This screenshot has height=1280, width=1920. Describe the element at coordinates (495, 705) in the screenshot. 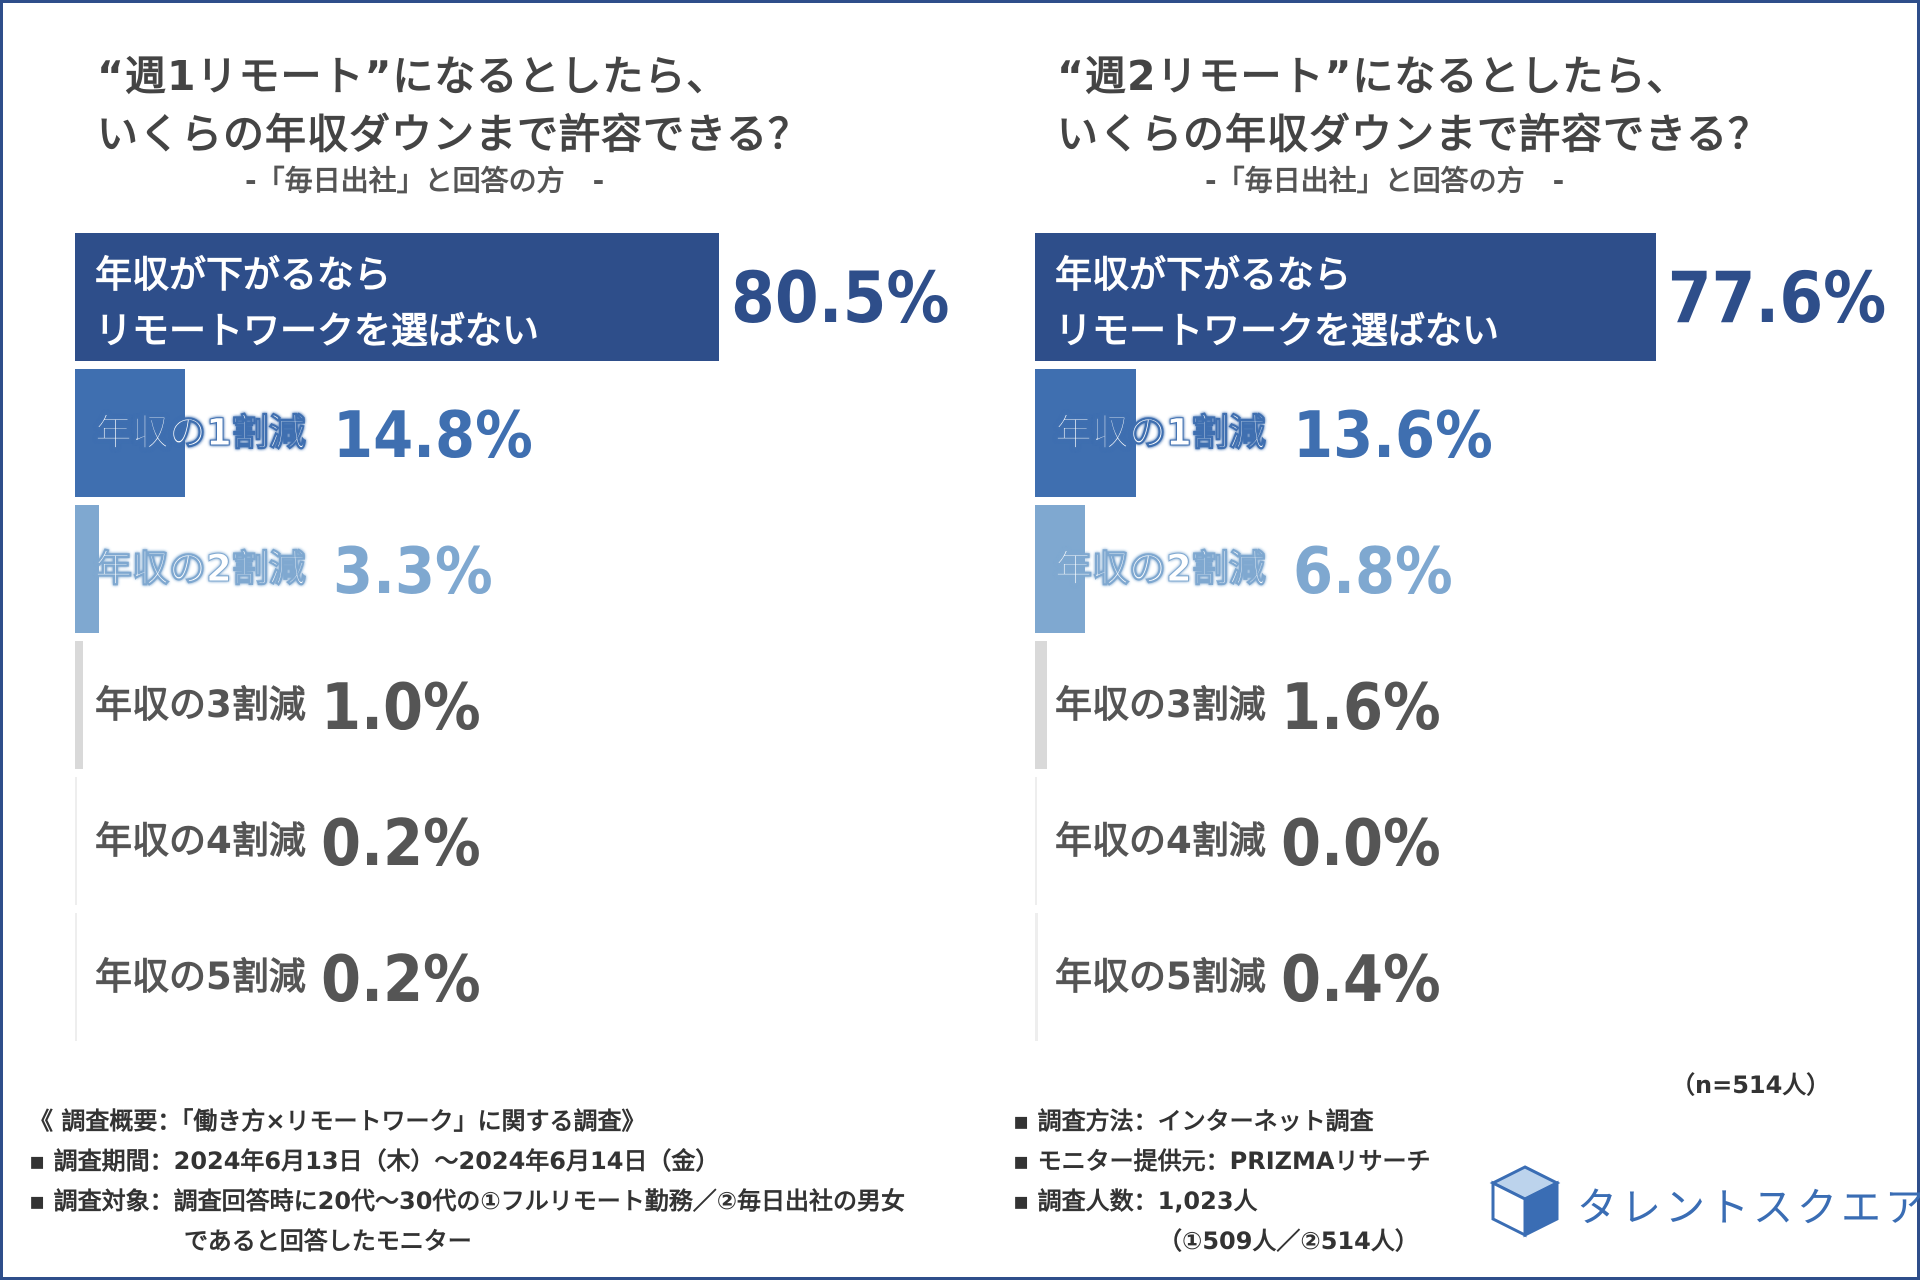

I see `bar-row: 年収の3割減 1.0%` at that location.